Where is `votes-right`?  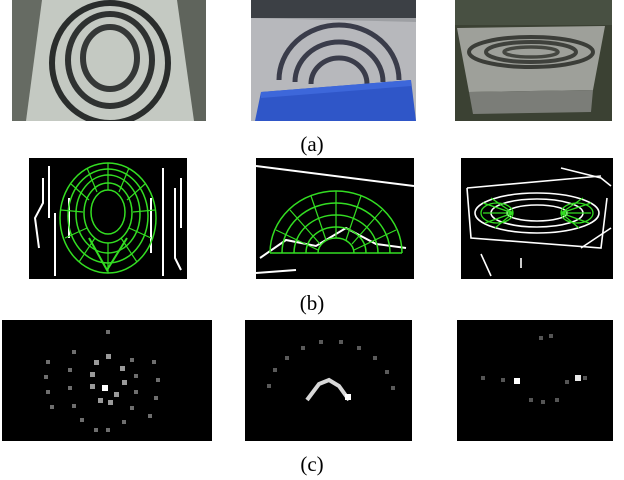
votes-right is located at coordinates (535, 380).